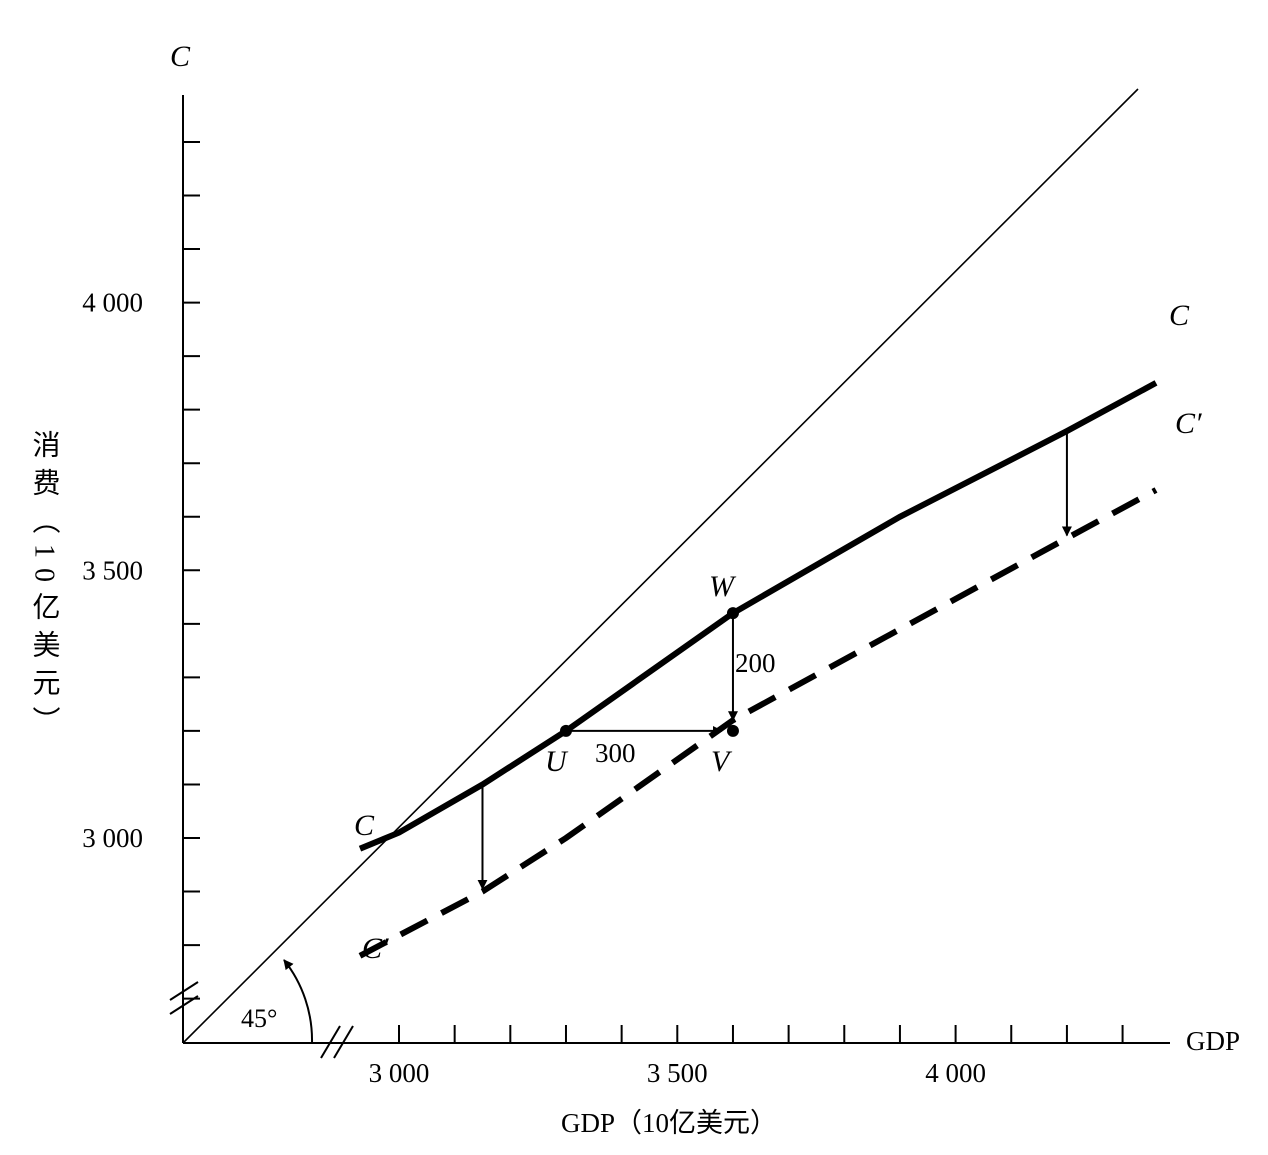  What do you see at coordinates (259, 1018) in the screenshot?
I see `angle-label: 45°` at bounding box center [259, 1018].